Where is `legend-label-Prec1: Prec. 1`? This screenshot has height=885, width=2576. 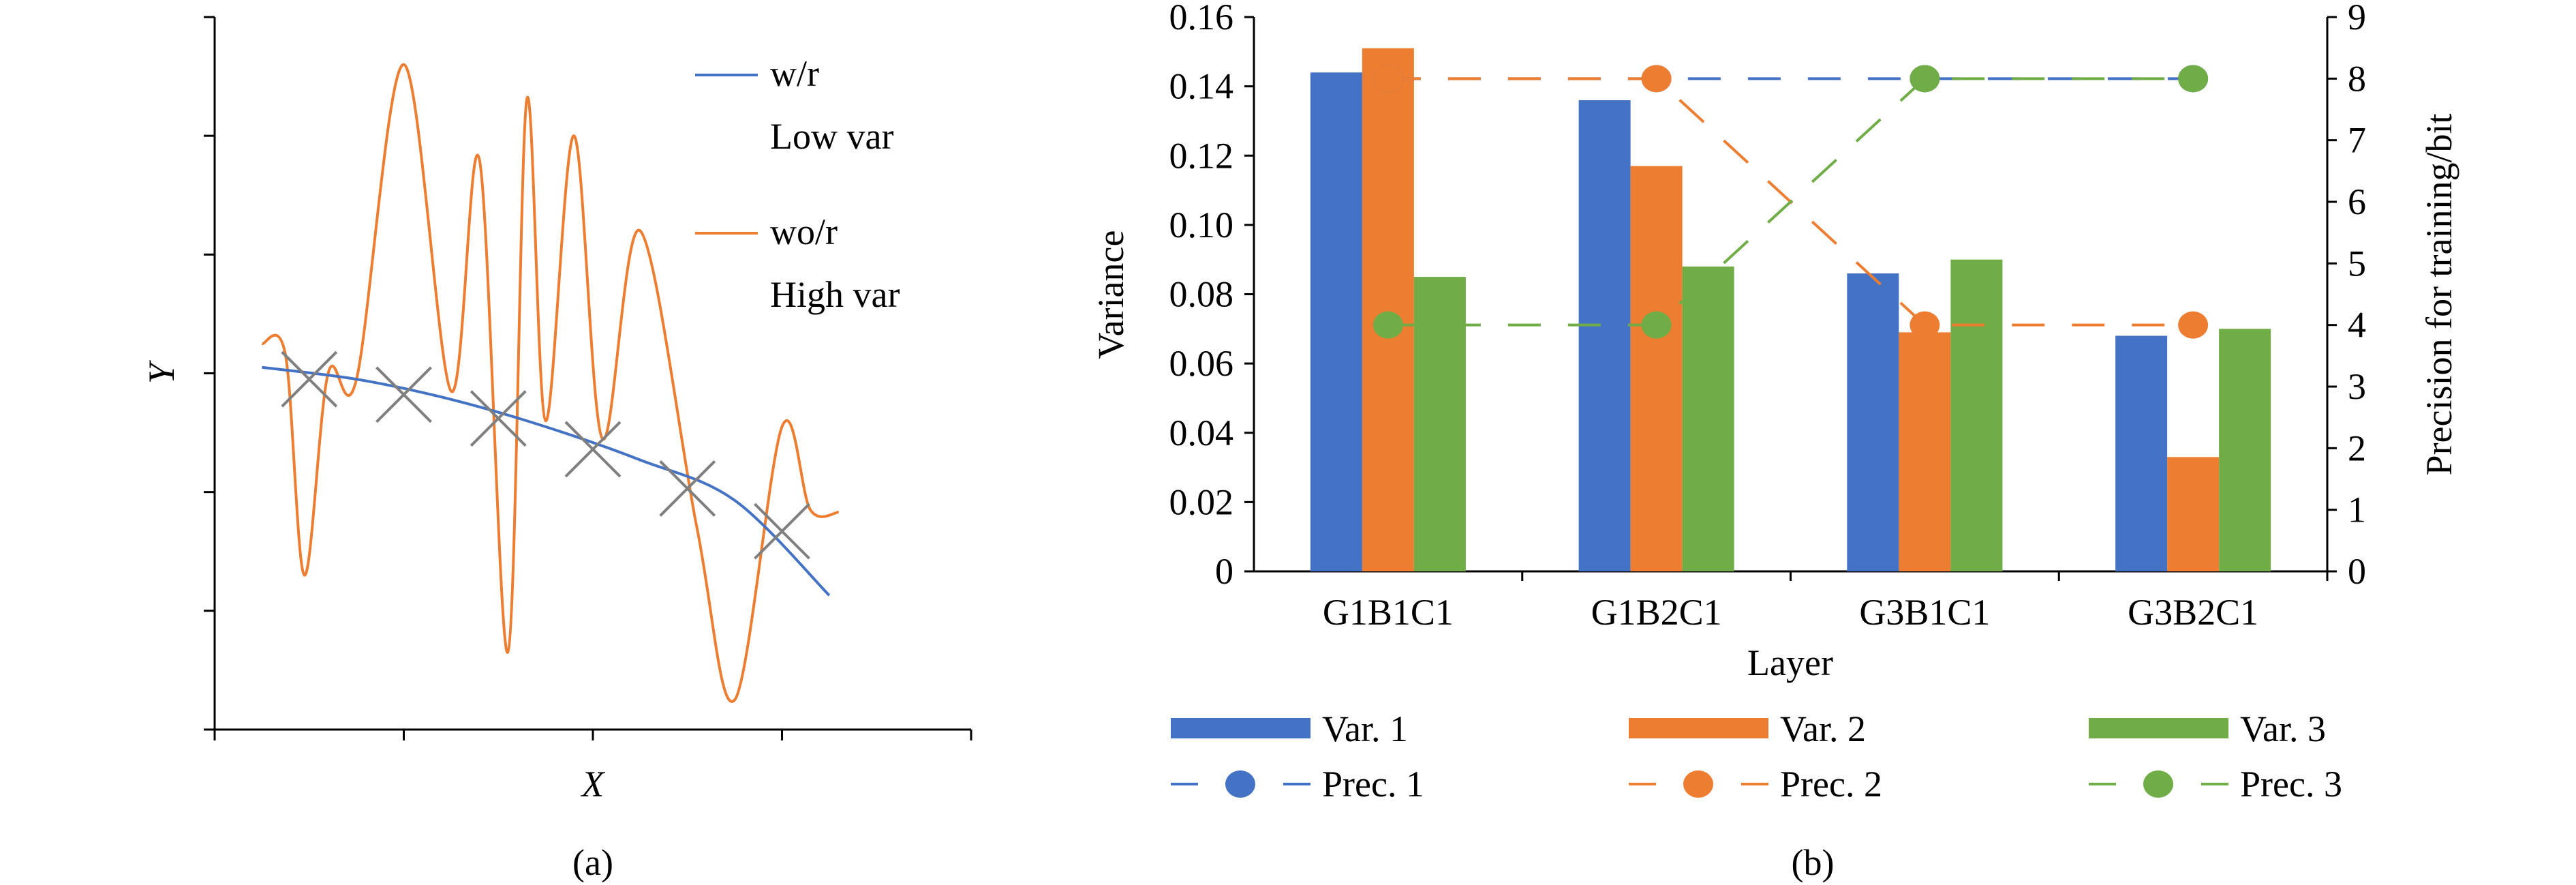
legend-label-Prec1: Prec. 1 is located at coordinates (1373, 784).